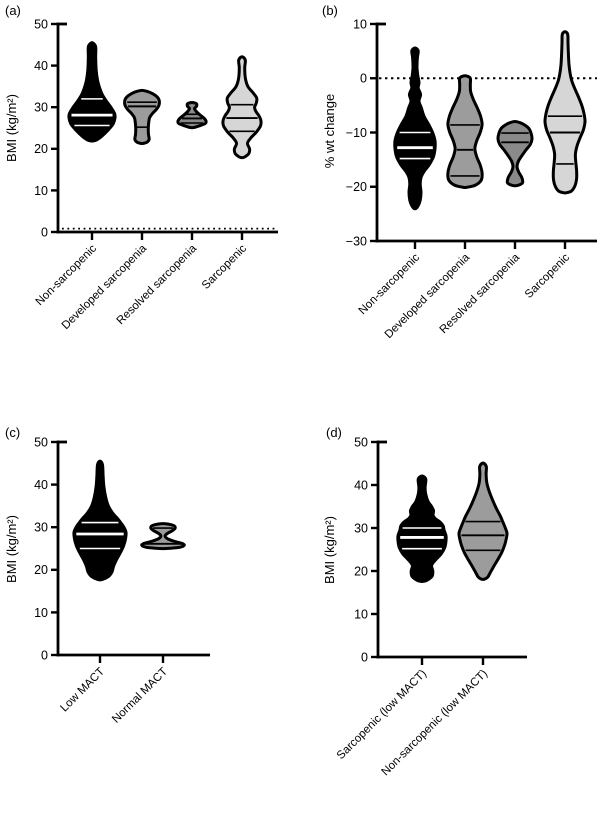 This screenshot has height=816, width=600. I want to click on y-axis-title-a: BMI (kg/m²), so click(11, 128).